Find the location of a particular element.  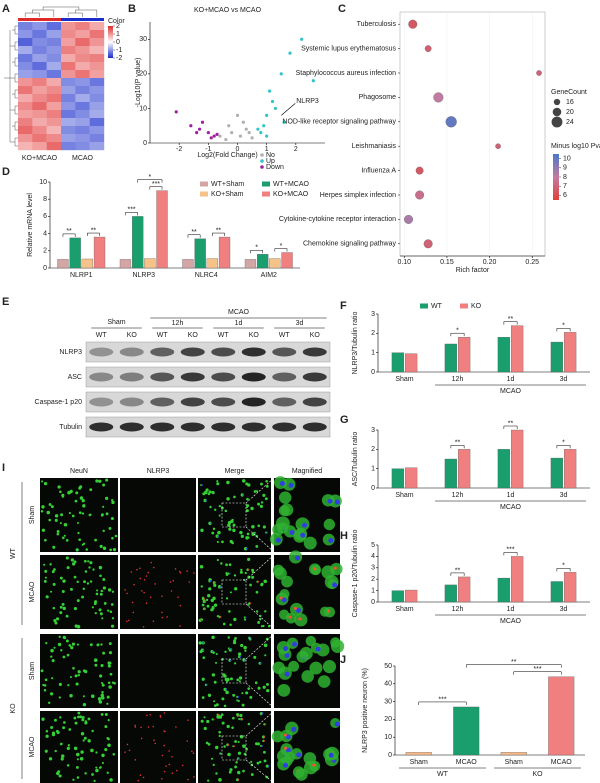

size-legend-mark is located at coordinates (557, 112).